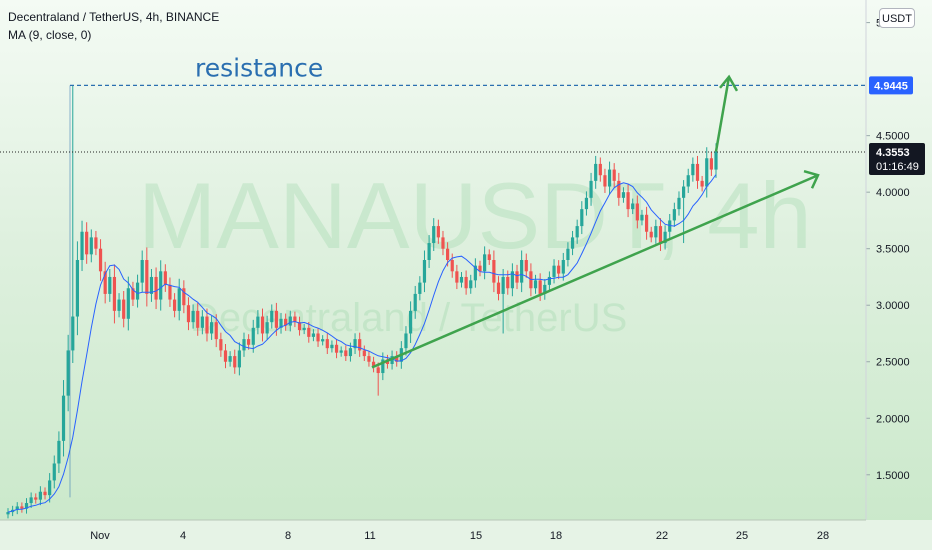  I want to click on resistance-price-label: 4.9445, so click(891, 86).